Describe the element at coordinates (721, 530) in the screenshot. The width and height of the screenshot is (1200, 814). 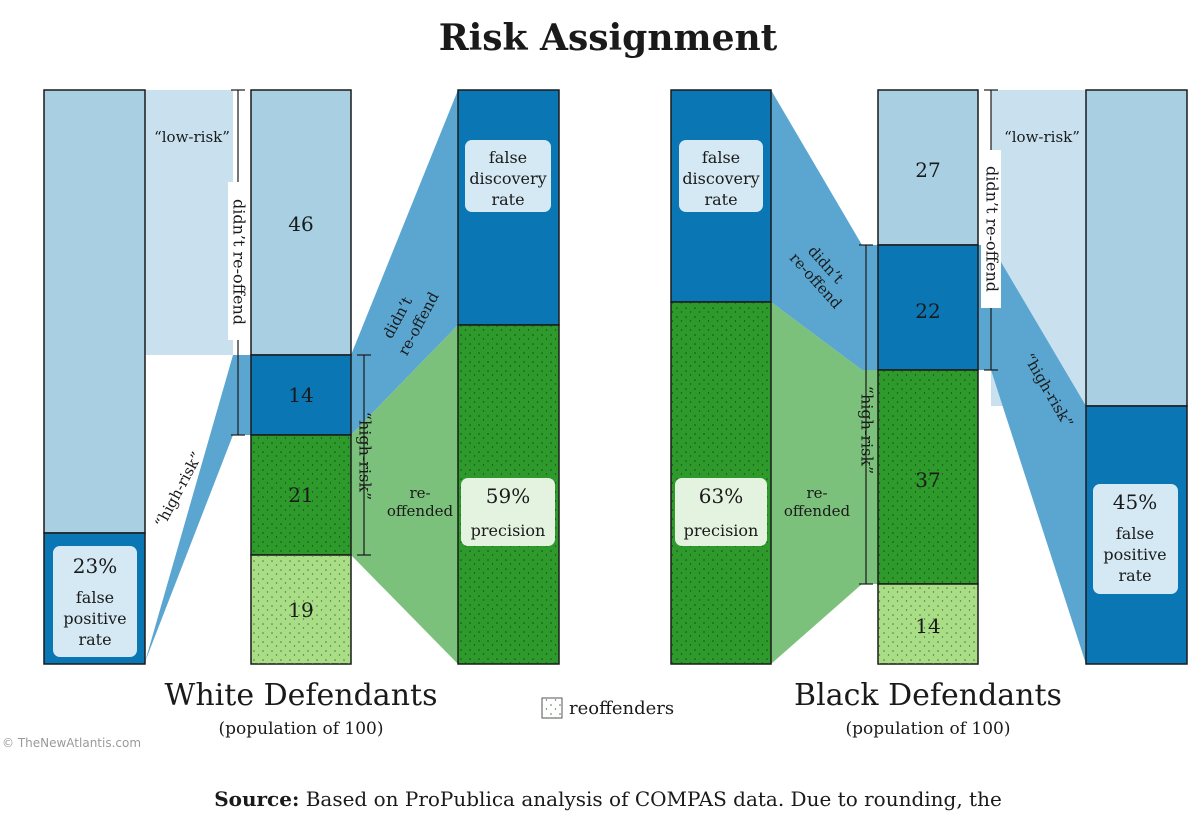
I see `black-precision-label: precision` at that location.